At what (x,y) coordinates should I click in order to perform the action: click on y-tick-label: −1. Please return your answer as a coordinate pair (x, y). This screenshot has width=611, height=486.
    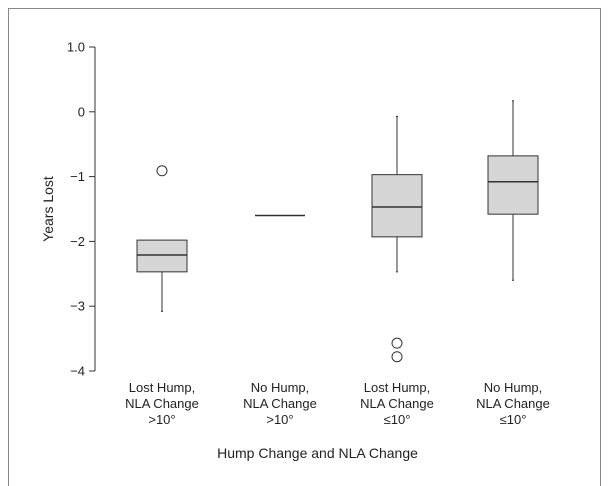
    Looking at the image, I should click on (77, 176).